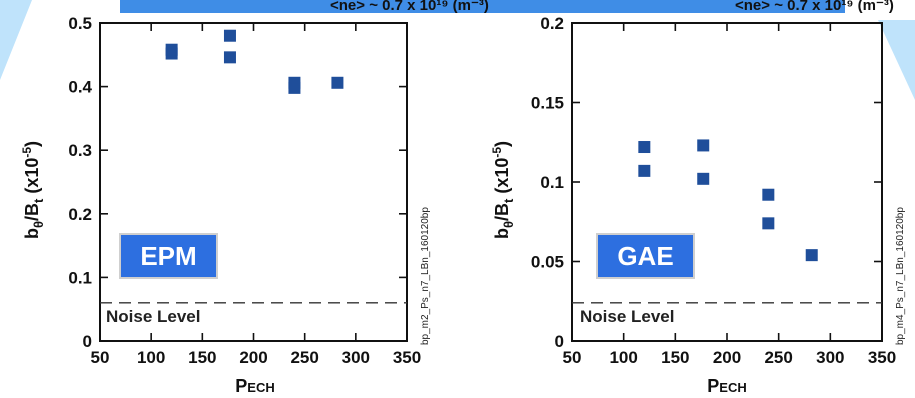 Image resolution: width=915 pixels, height=398 pixels. What do you see at coordinates (80, 87) in the screenshot?
I see `y-tick-label: 0.4` at bounding box center [80, 87].